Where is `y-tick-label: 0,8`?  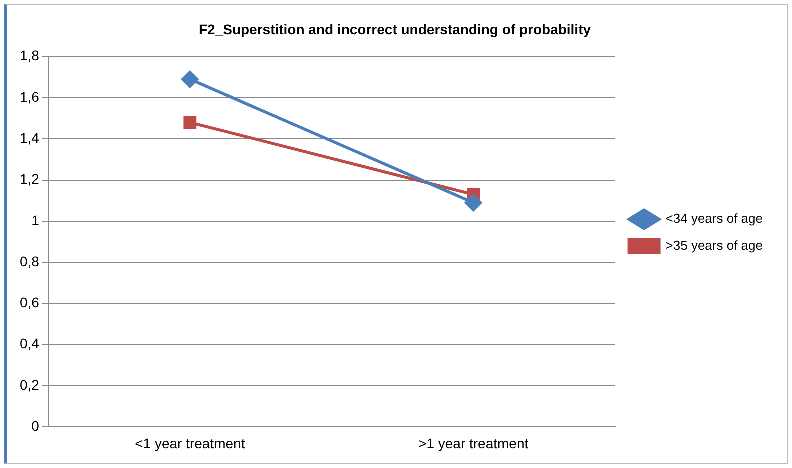 y-tick-label: 0,8 is located at coordinates (30, 261).